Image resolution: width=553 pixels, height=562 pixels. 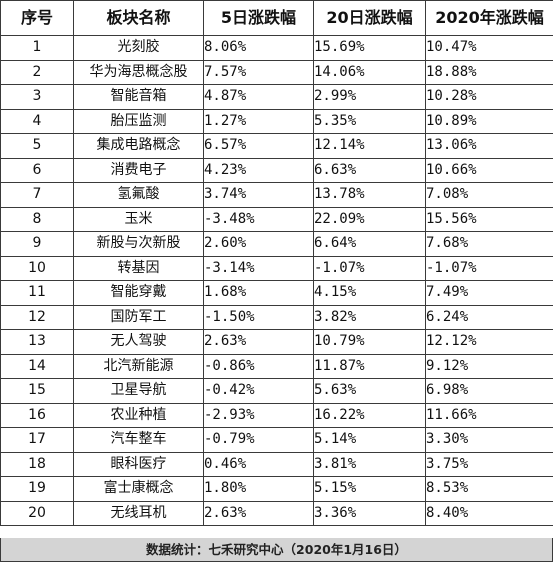 What do you see at coordinates (276, 550) in the screenshot?
I see `data-source-footer: 数据统计：七禾研究中心（2020年1月16日）` at bounding box center [276, 550].